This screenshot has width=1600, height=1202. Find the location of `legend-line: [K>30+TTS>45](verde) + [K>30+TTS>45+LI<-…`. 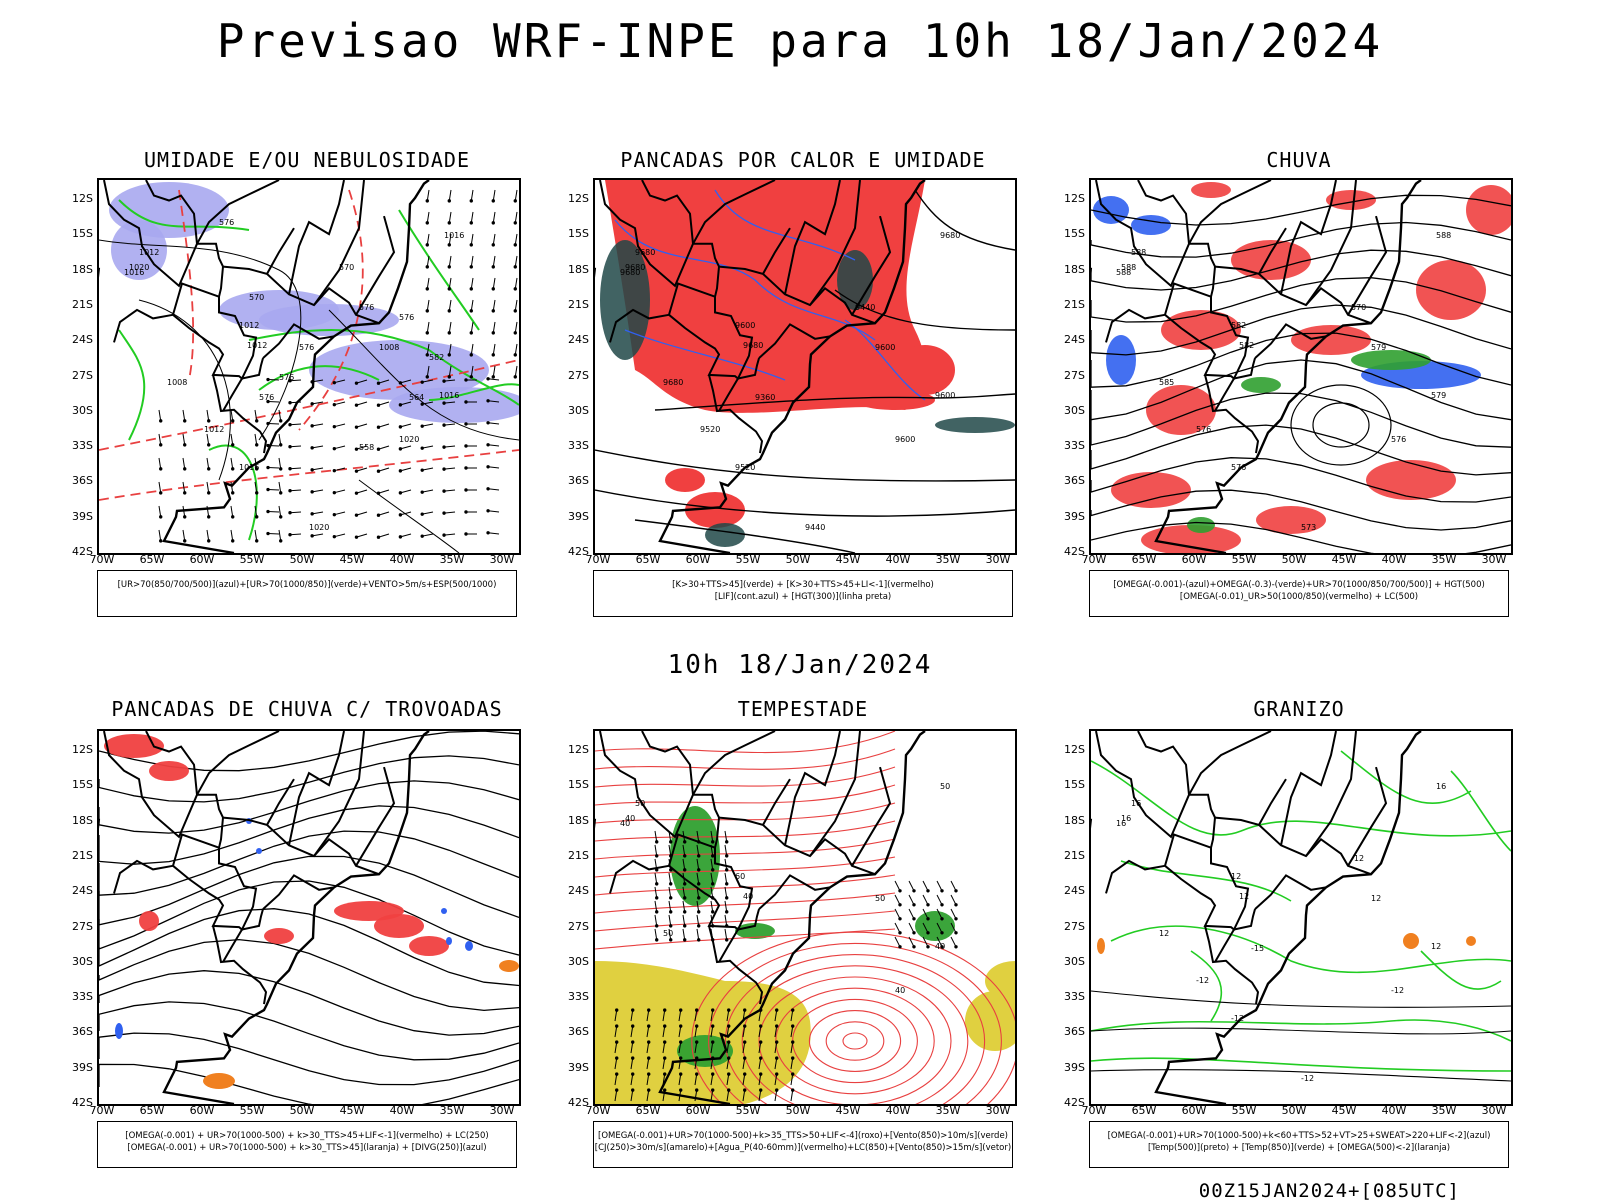

legend-line: [K>30+TTS>45](verde) + [K>30+TTS>45+LI<-… is located at coordinates (803, 585).